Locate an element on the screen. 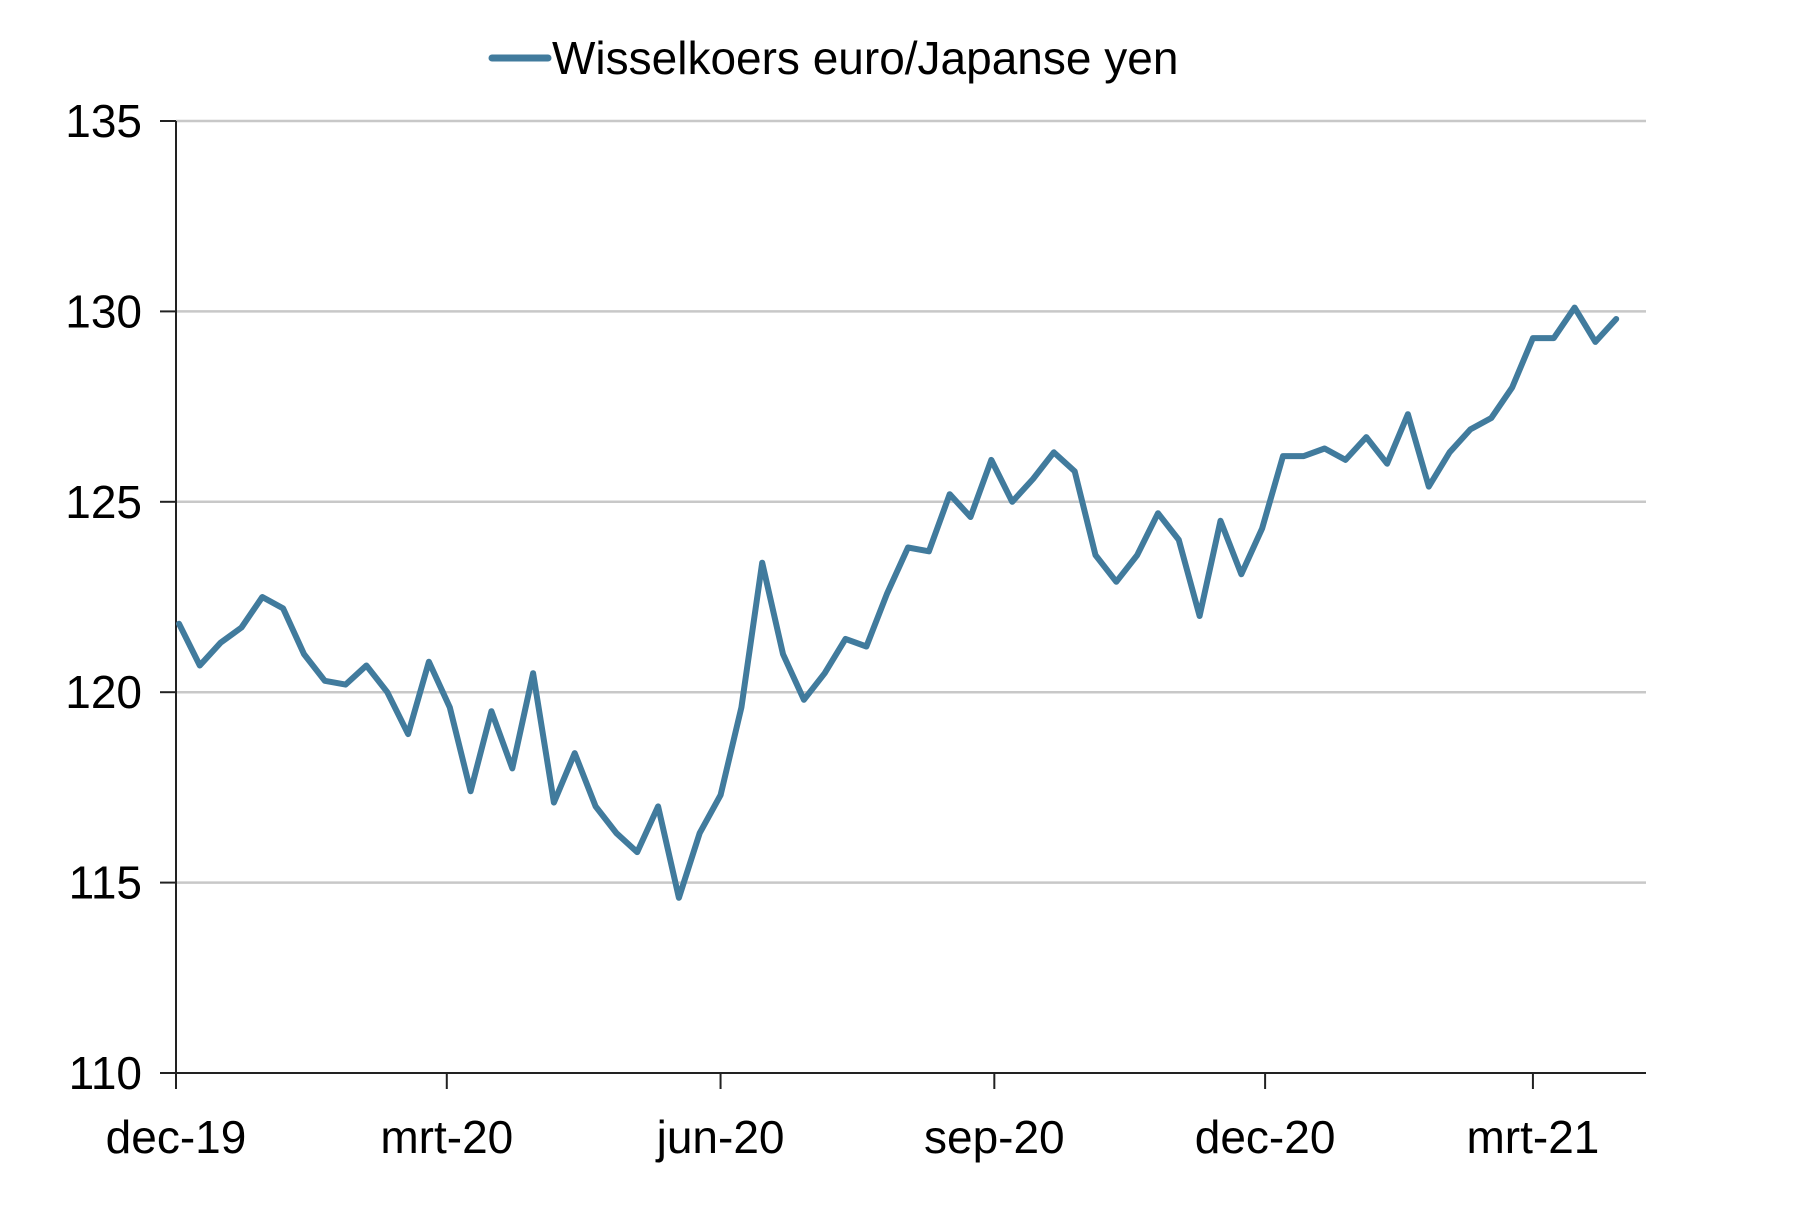 The width and height of the screenshot is (1806, 1209). y-tick-label: 135 is located at coordinates (103, 121).